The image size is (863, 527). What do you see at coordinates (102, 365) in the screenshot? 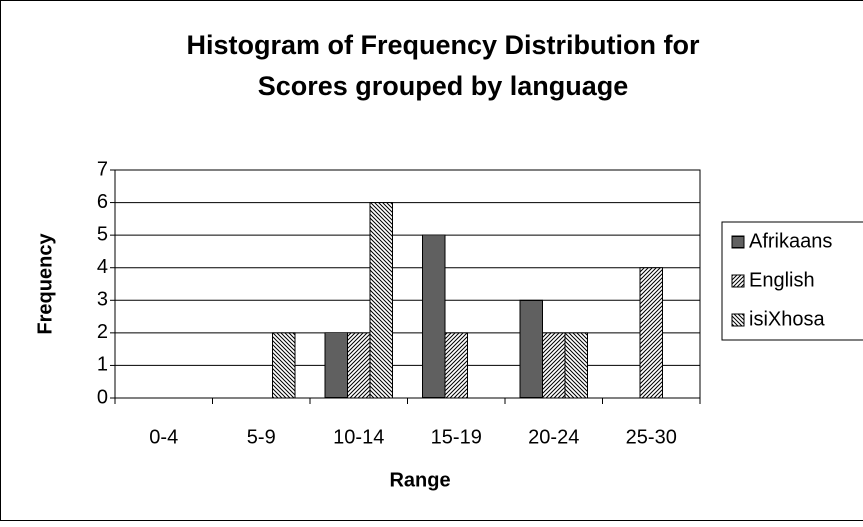
I see `y-tick-label: 1` at bounding box center [102, 365].